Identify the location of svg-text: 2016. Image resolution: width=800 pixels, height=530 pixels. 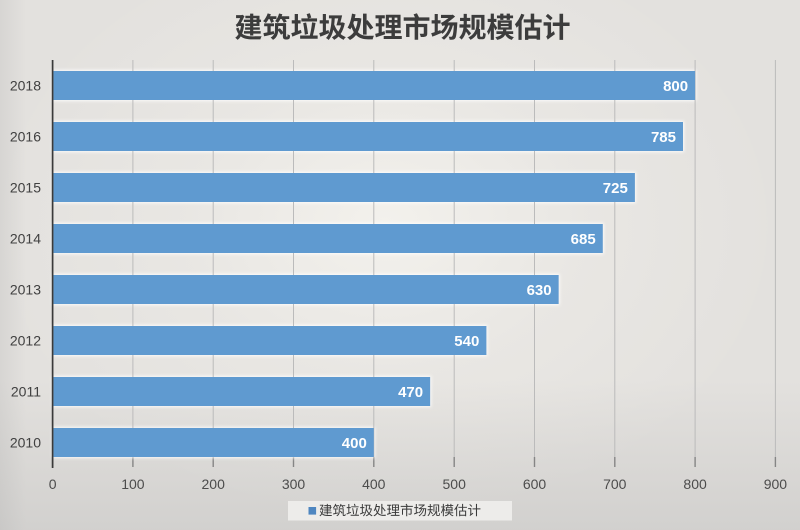
(25, 137).